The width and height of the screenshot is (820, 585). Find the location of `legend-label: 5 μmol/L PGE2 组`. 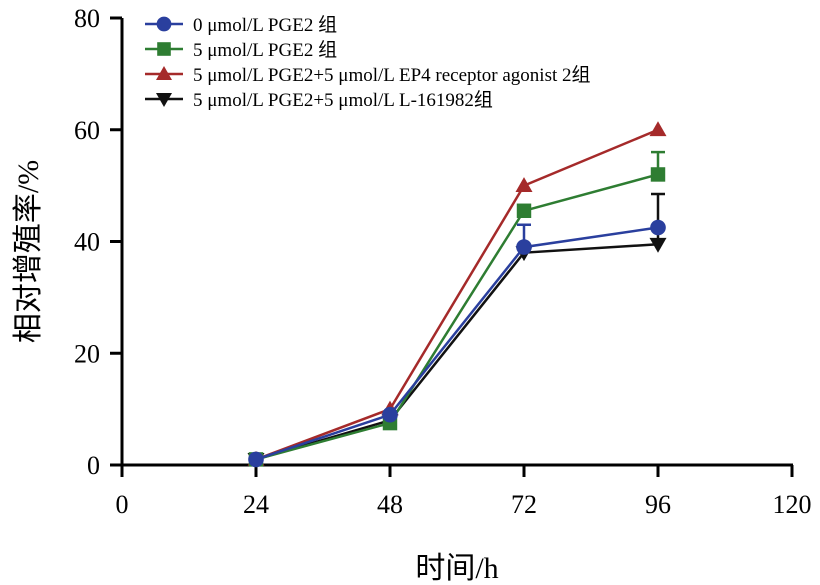

legend-label: 5 μmol/L PGE2 组 is located at coordinates (265, 50).